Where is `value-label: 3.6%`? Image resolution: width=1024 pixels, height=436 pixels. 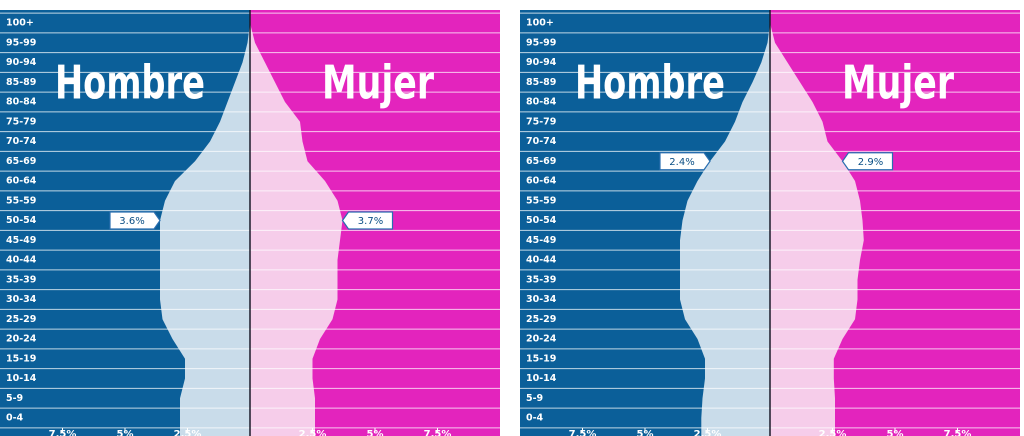
value-label: 3.6% is located at coordinates (131, 221).